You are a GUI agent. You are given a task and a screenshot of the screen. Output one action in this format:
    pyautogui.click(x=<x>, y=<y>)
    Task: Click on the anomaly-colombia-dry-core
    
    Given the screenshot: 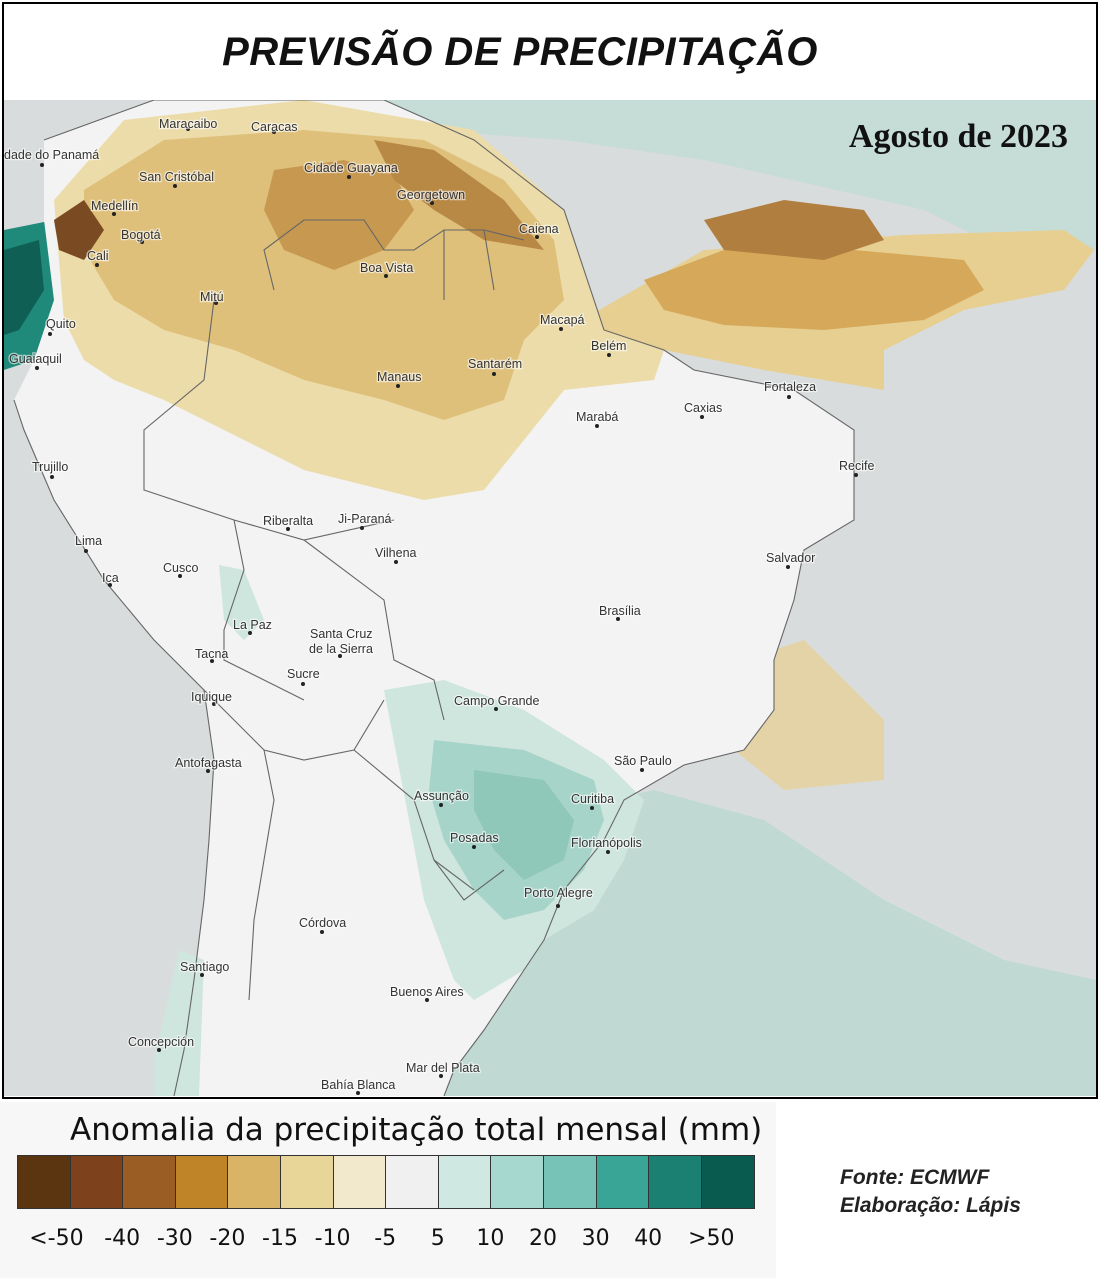 What is the action you would take?
    pyautogui.click(x=79, y=230)
    